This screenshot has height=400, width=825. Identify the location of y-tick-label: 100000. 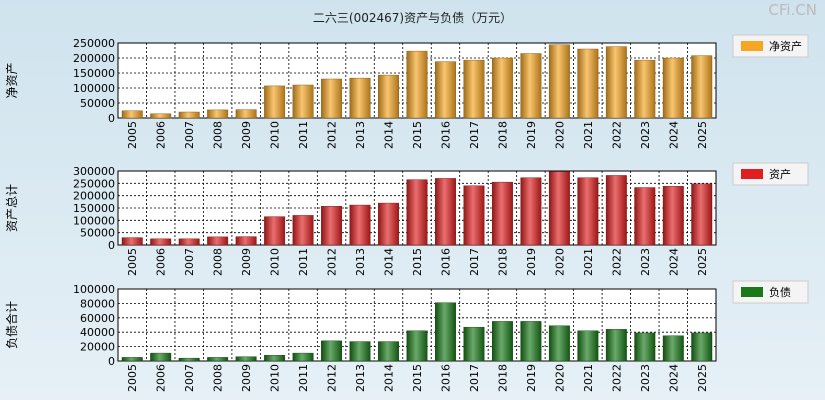
(94, 289).